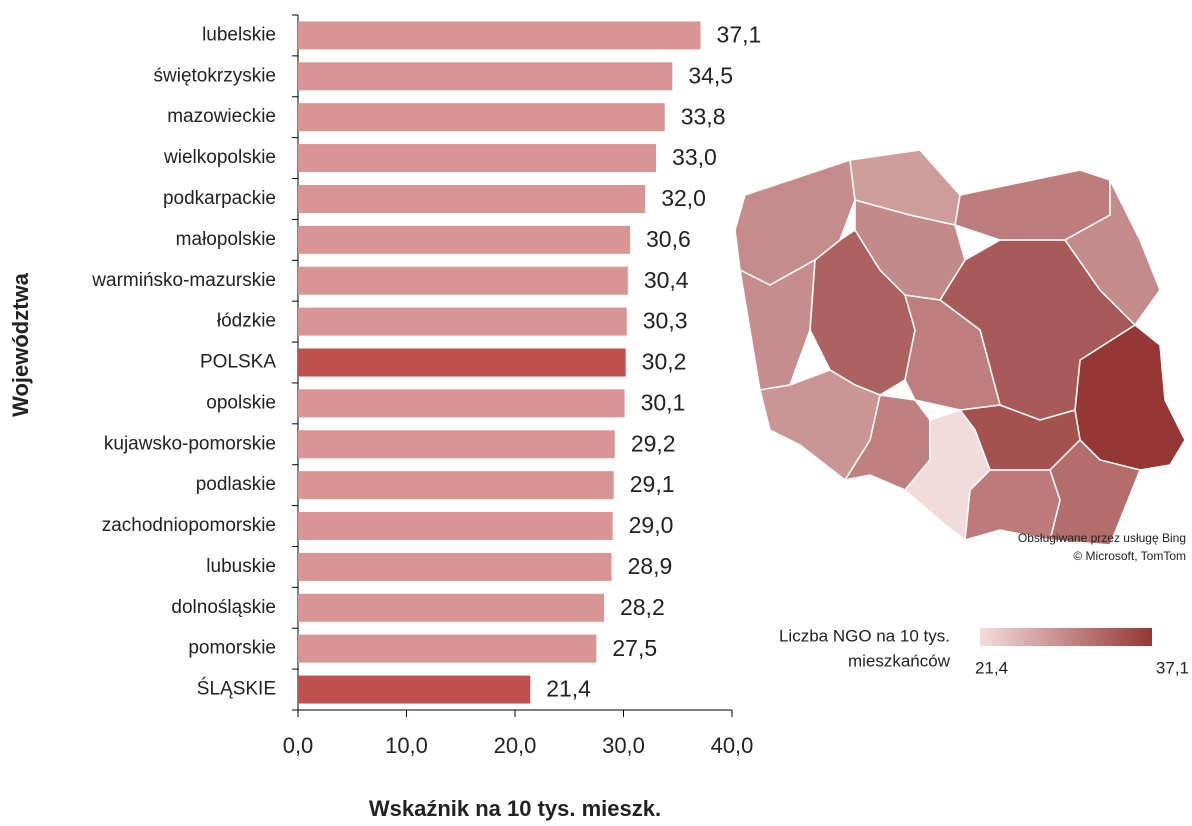  Describe the element at coordinates (739, 35) in the screenshot. I see `value-label: 37,1` at that location.